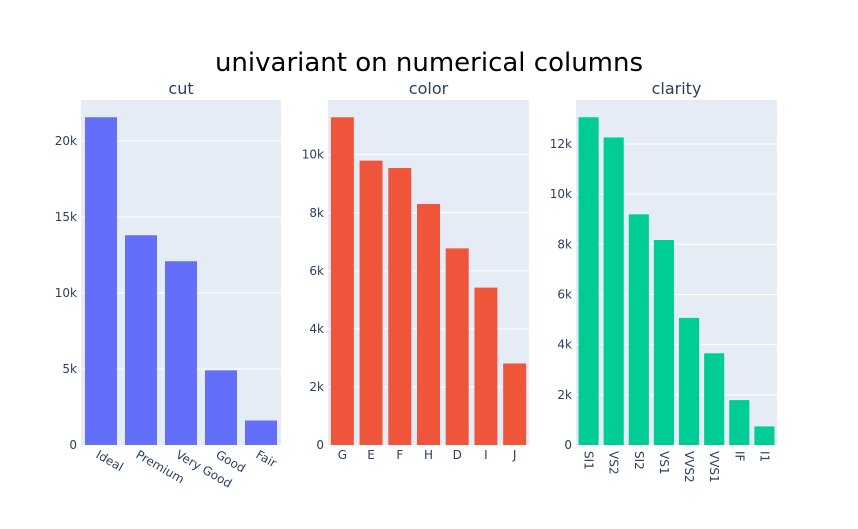  I want to click on subplot-title: cut, so click(180, 88).